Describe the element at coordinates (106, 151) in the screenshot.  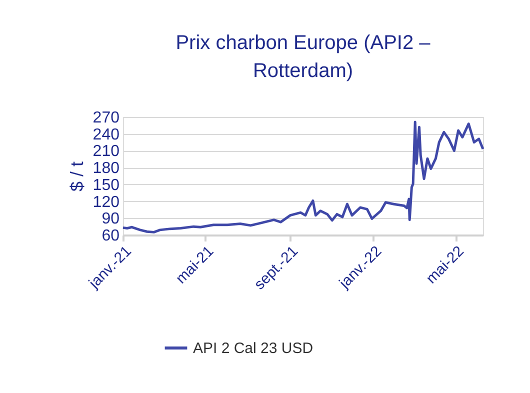
I see `y-tick-label: 210` at that location.